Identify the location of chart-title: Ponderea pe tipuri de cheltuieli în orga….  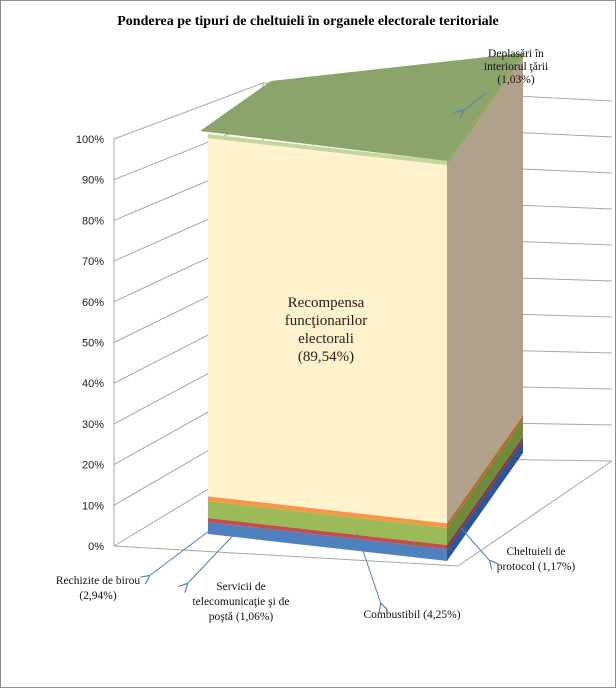
(308, 21).